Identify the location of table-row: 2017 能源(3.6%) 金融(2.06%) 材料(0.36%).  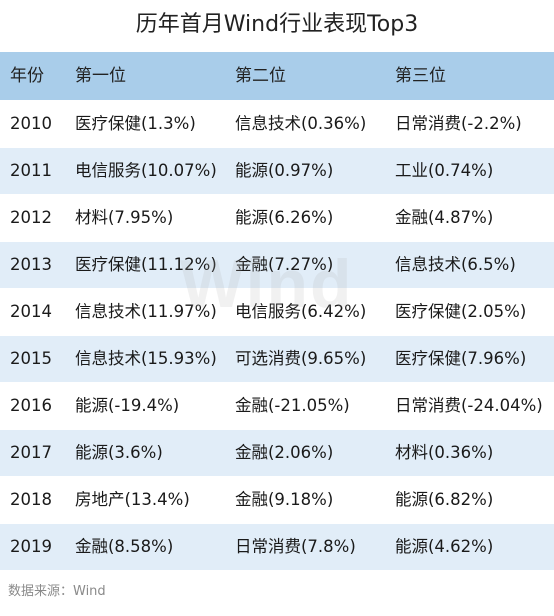
(277, 453).